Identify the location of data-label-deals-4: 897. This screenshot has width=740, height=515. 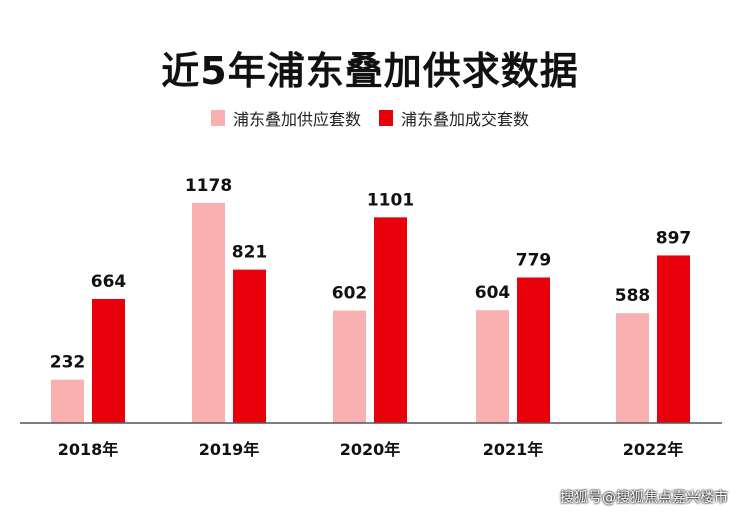
(674, 238).